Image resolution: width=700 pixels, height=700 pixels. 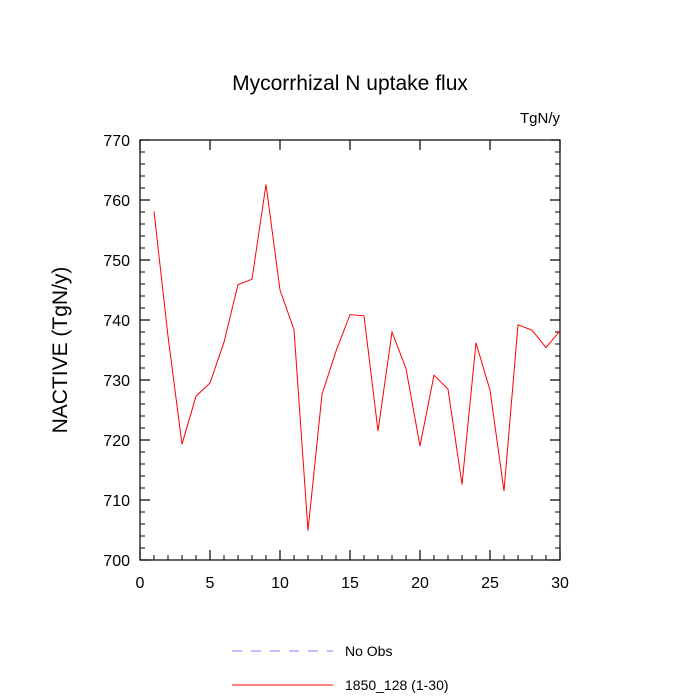 I want to click on y-tick-label: 770, so click(x=116, y=141).